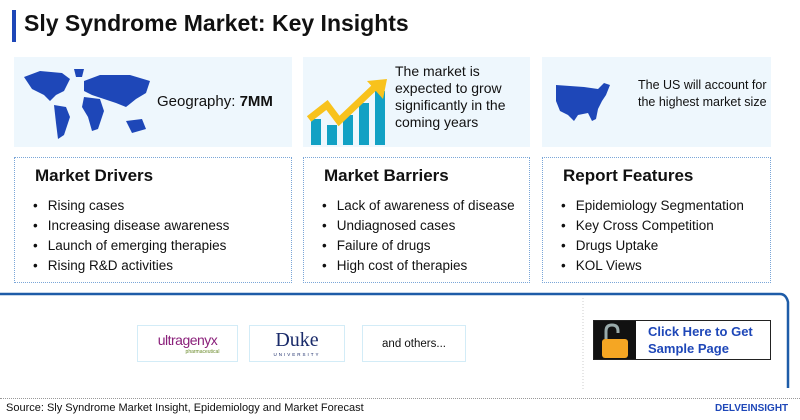 The image size is (800, 420). I want to click on ultragenyx-sub: pharmaceutical, so click(202, 351).